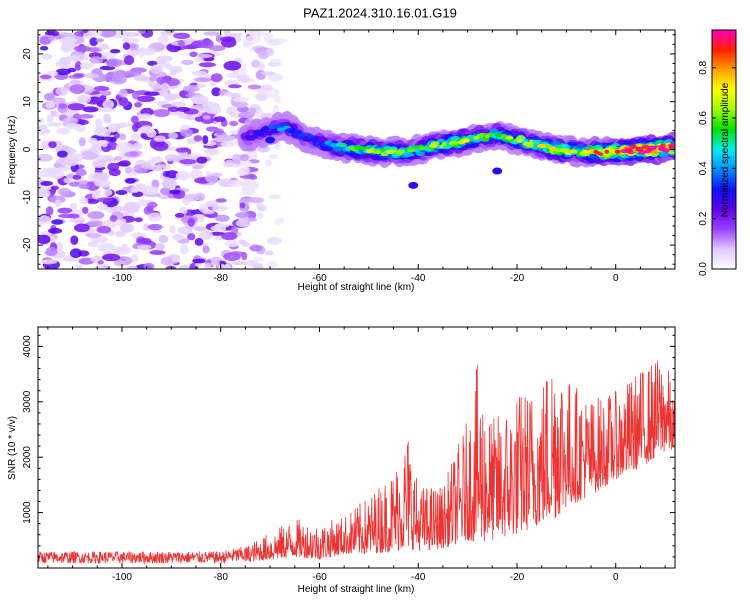  What do you see at coordinates (27, 54) in the screenshot?
I see `y-tick-label: 20` at bounding box center [27, 54].